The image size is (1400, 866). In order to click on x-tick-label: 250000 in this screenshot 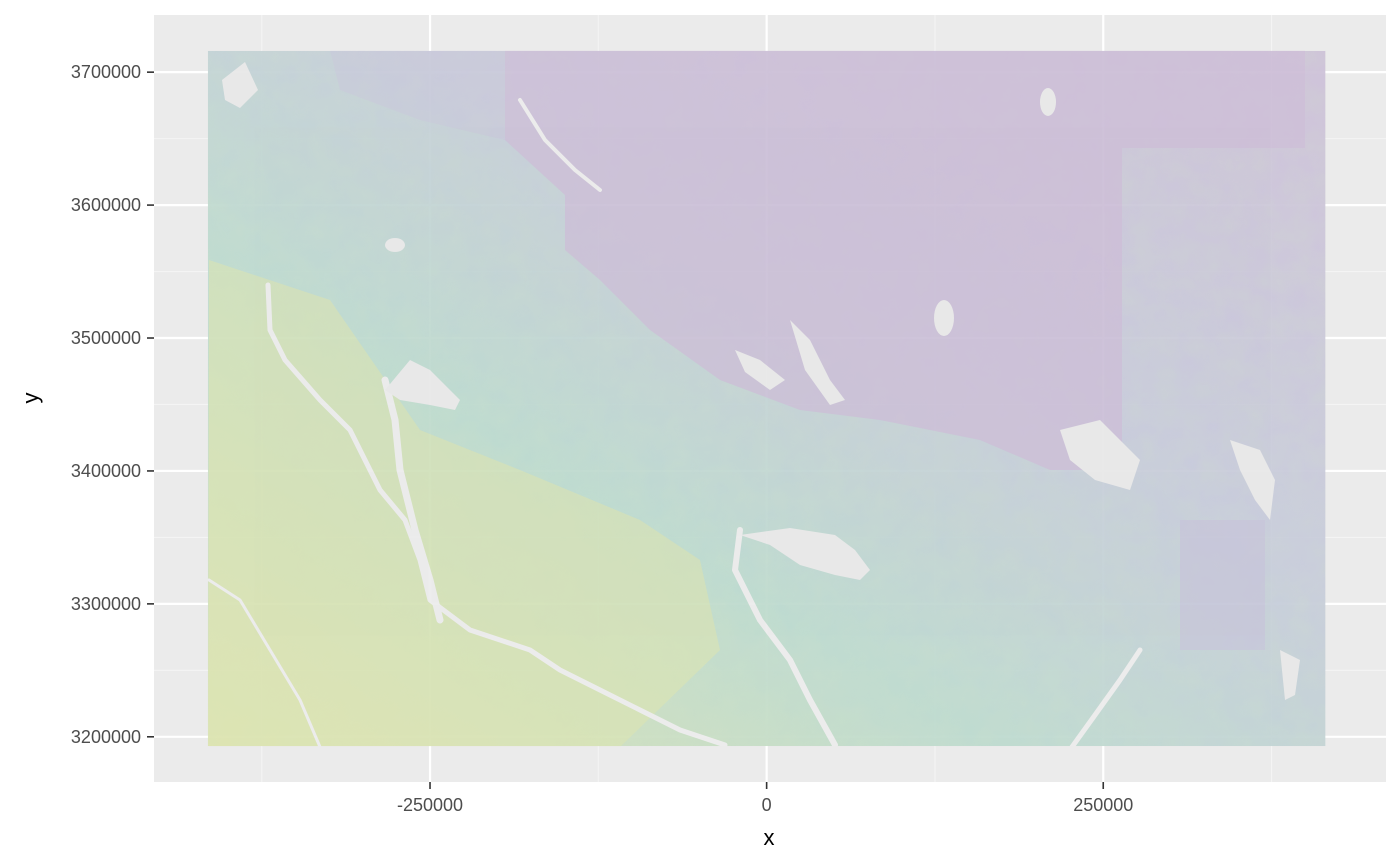, I will do `click(1103, 805)`.